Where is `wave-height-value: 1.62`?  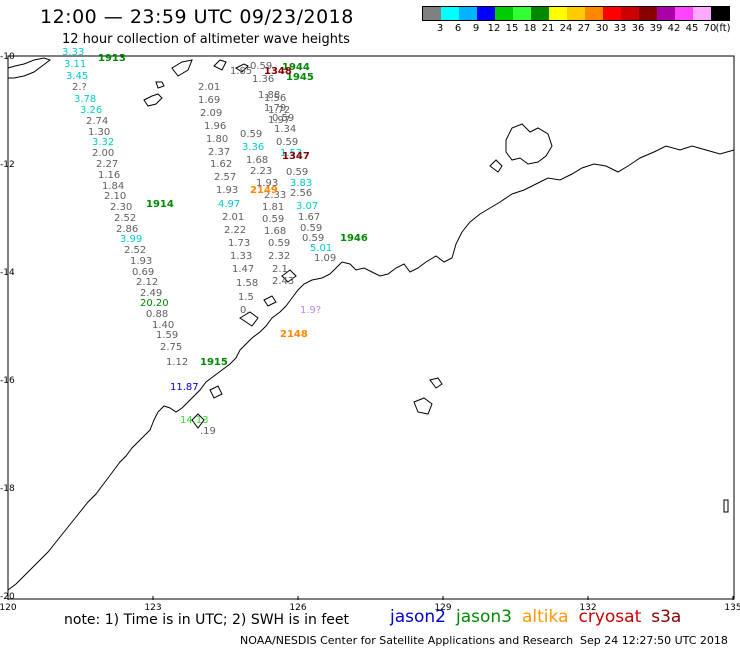
wave-height-value: 1.62 is located at coordinates (221, 164).